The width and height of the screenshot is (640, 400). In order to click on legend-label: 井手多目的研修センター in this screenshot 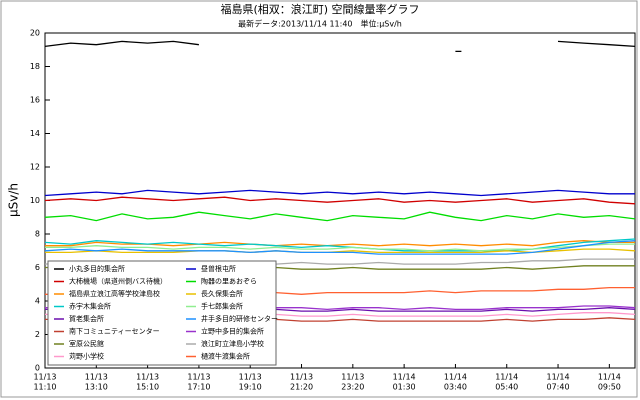, I will do `click(239, 318)`.